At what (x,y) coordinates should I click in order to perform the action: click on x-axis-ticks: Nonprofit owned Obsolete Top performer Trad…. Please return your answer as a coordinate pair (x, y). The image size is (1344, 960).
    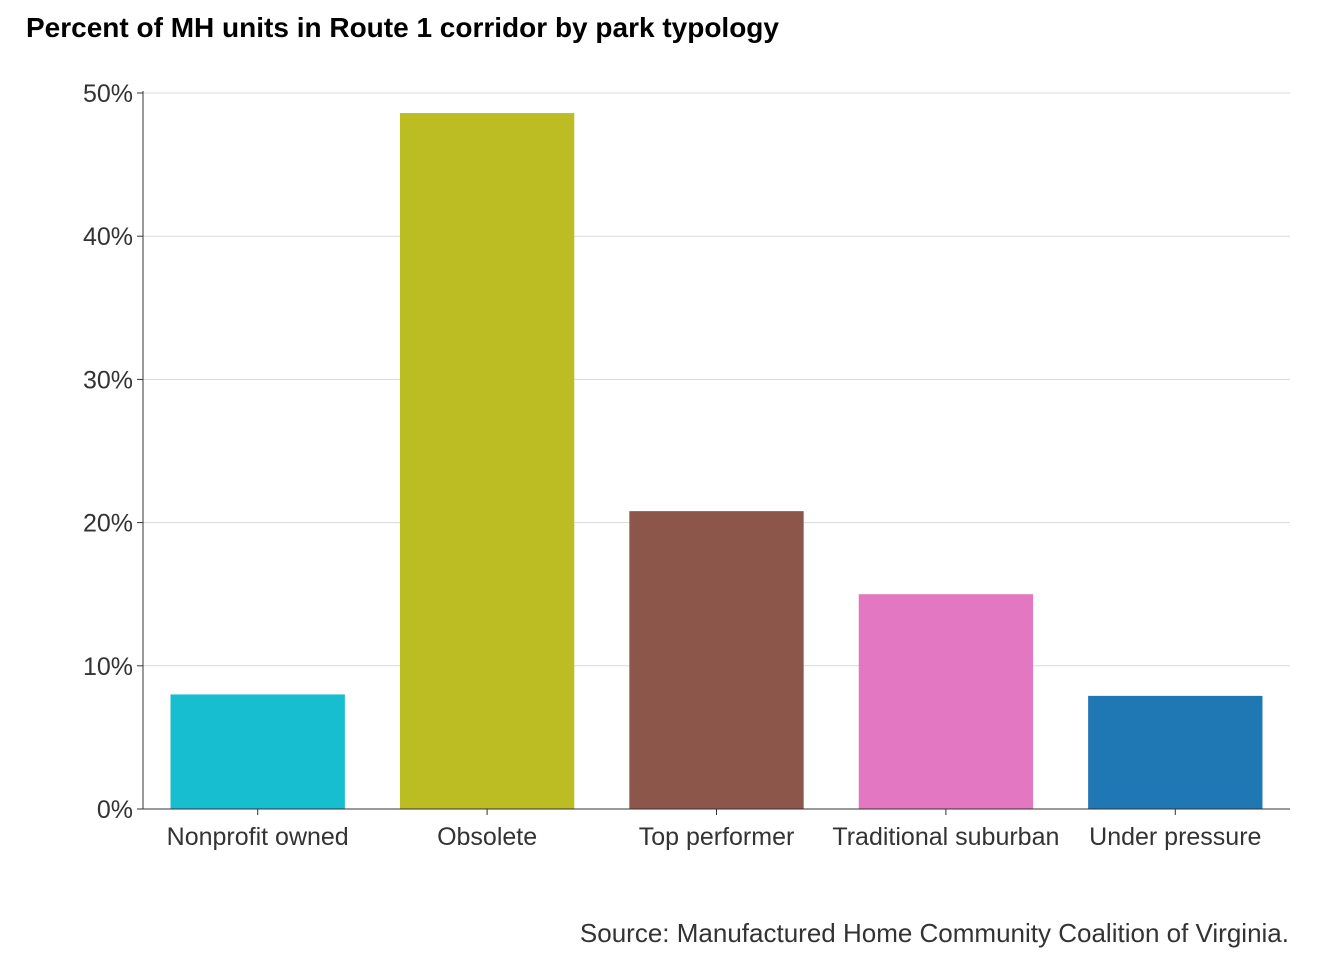
    Looking at the image, I should click on (714, 830).